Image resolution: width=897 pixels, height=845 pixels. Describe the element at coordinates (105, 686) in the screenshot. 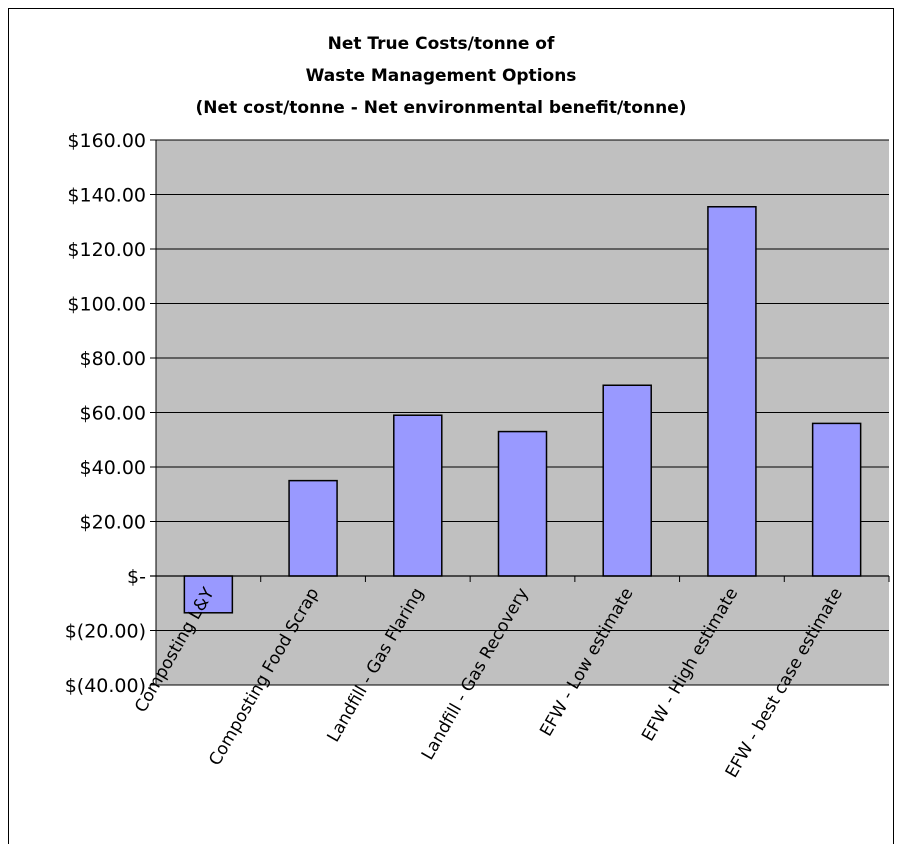

I see `y-tick-label: $(40.00)` at that location.